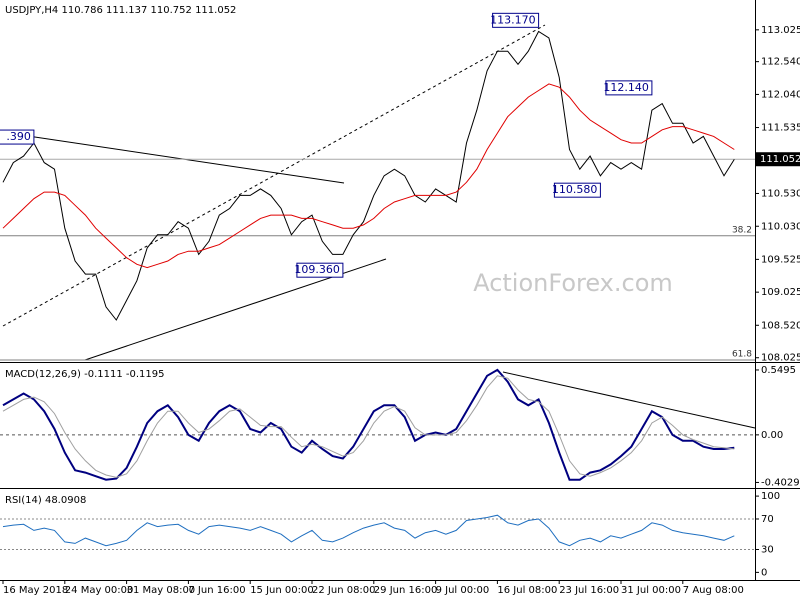 The width and height of the screenshot is (800, 600). What do you see at coordinates (780, 259) in the screenshot?
I see `y-tick-label: 109.525` at bounding box center [780, 259].